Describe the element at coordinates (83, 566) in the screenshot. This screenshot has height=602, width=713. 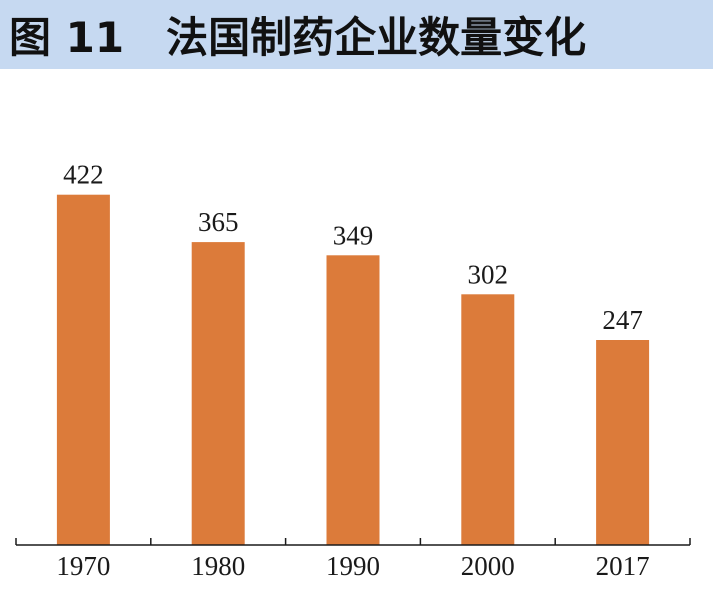
I see `x-tick-label-1970: 1970` at that location.